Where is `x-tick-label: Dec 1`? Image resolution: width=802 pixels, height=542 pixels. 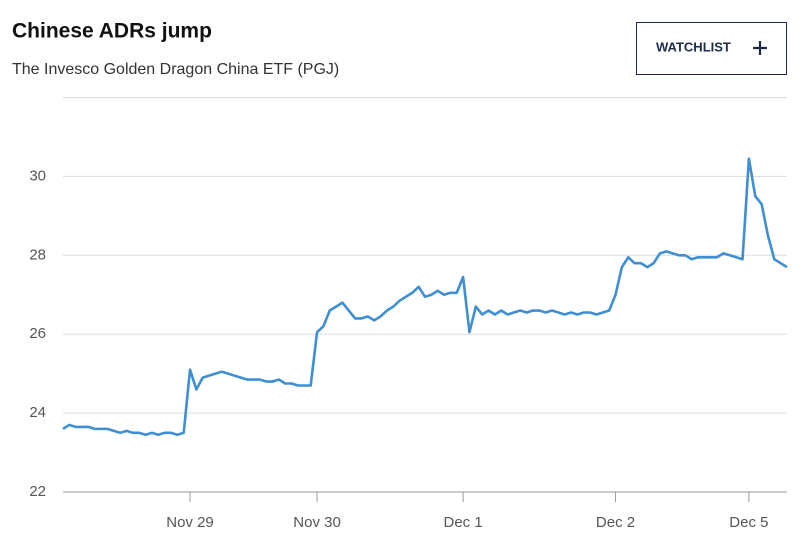 x-tick-label: Dec 1 is located at coordinates (463, 522).